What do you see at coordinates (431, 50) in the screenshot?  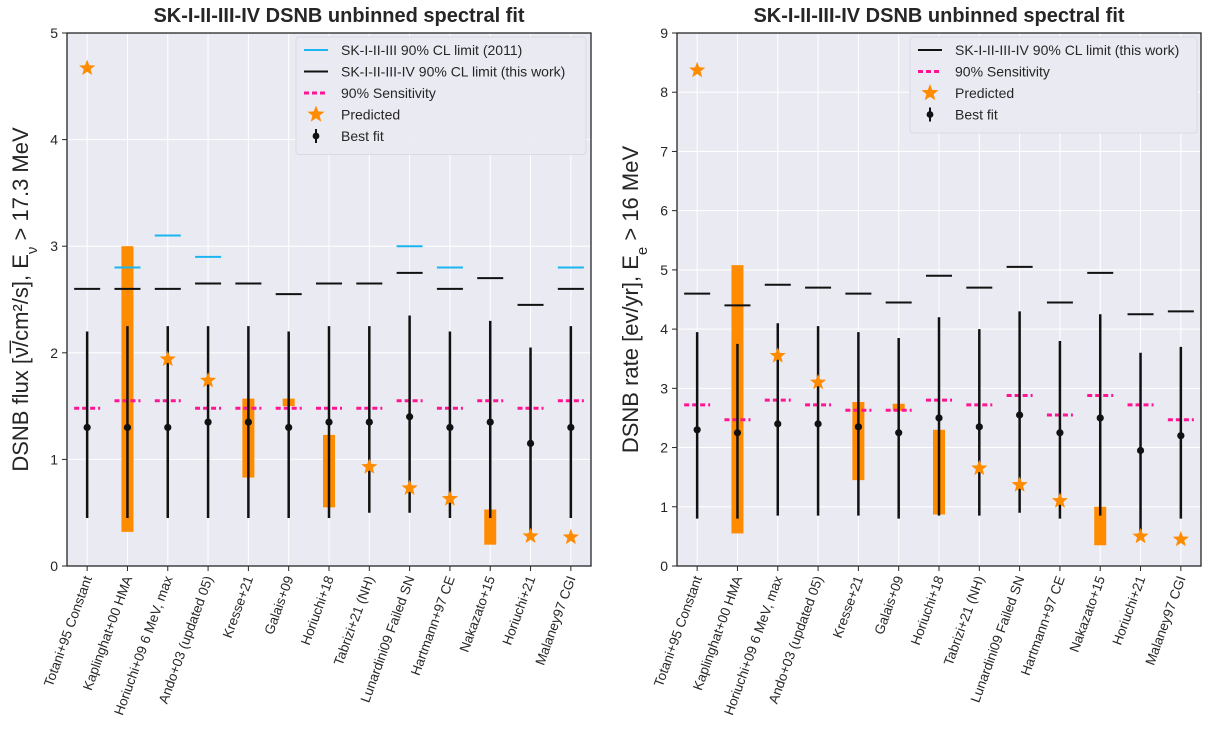 I see `legend-label: SK-I-II-III 90% CL limit (2011)` at bounding box center [431, 50].